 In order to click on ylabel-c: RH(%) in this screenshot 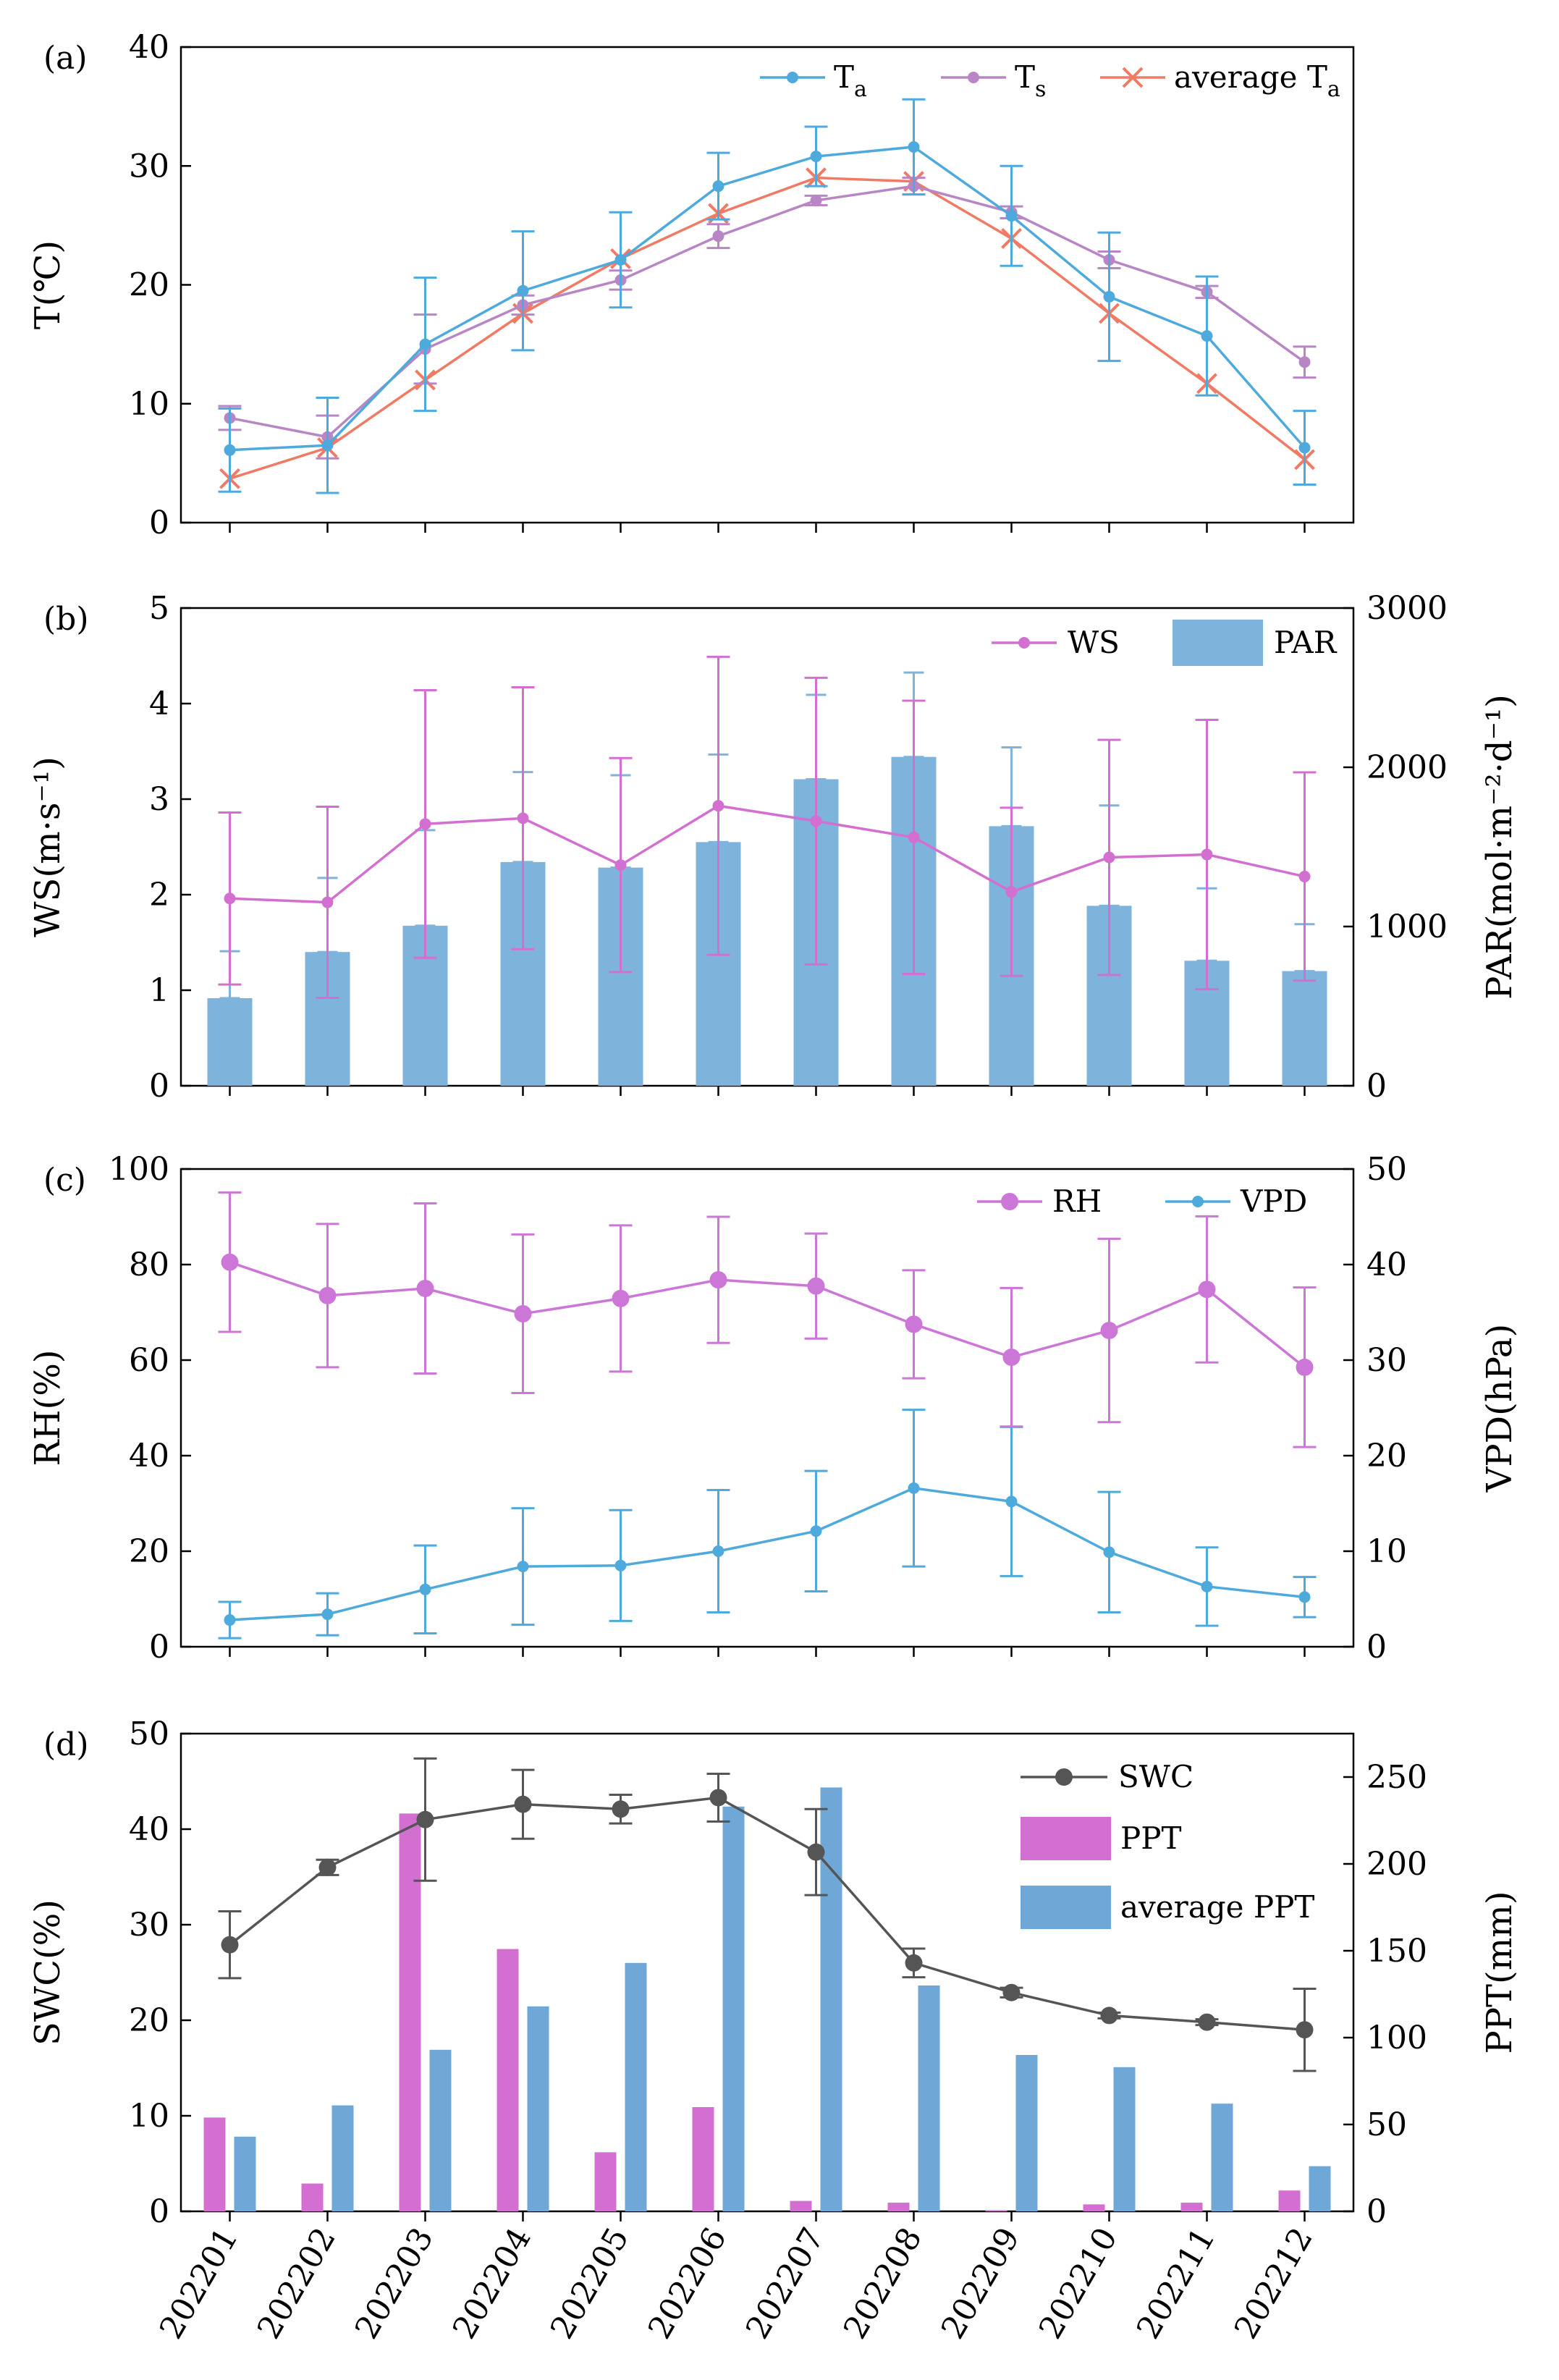, I will do `click(48, 1407)`.